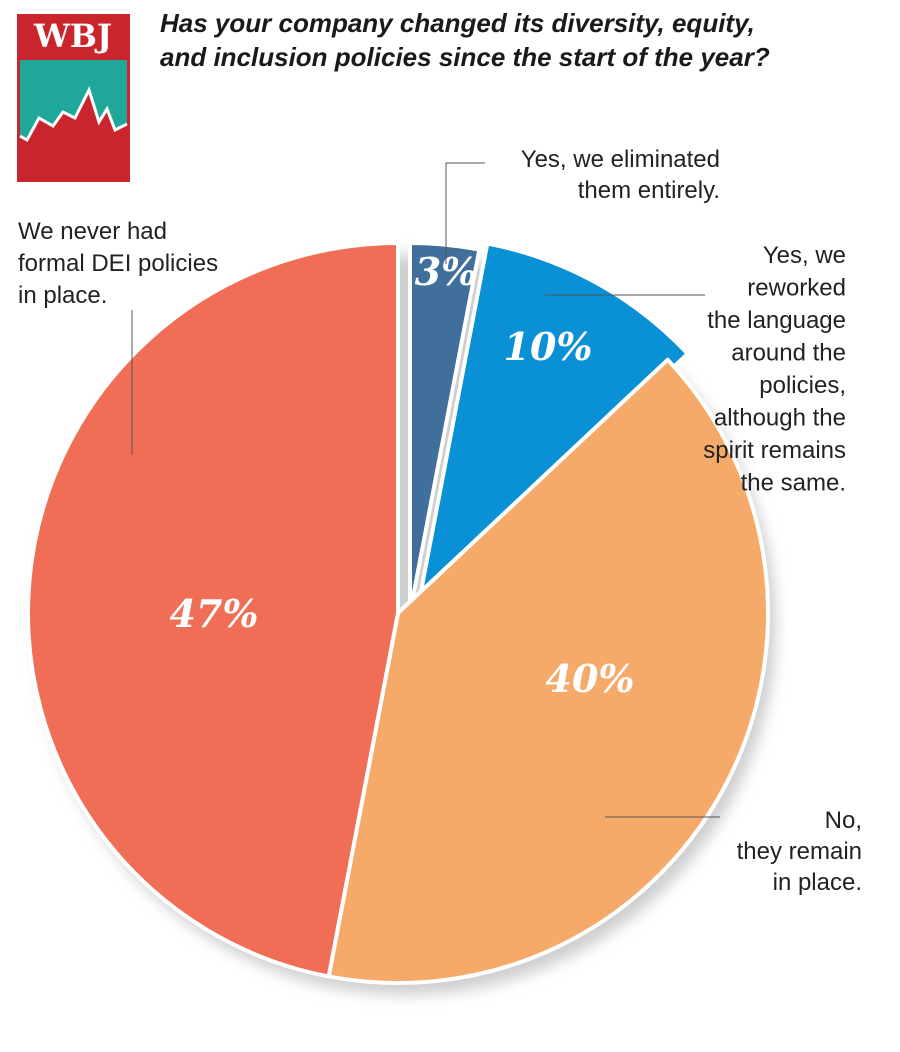 The width and height of the screenshot is (900, 1052). Describe the element at coordinates (793, 483) in the screenshot. I see `category-label-line: the same.` at that location.